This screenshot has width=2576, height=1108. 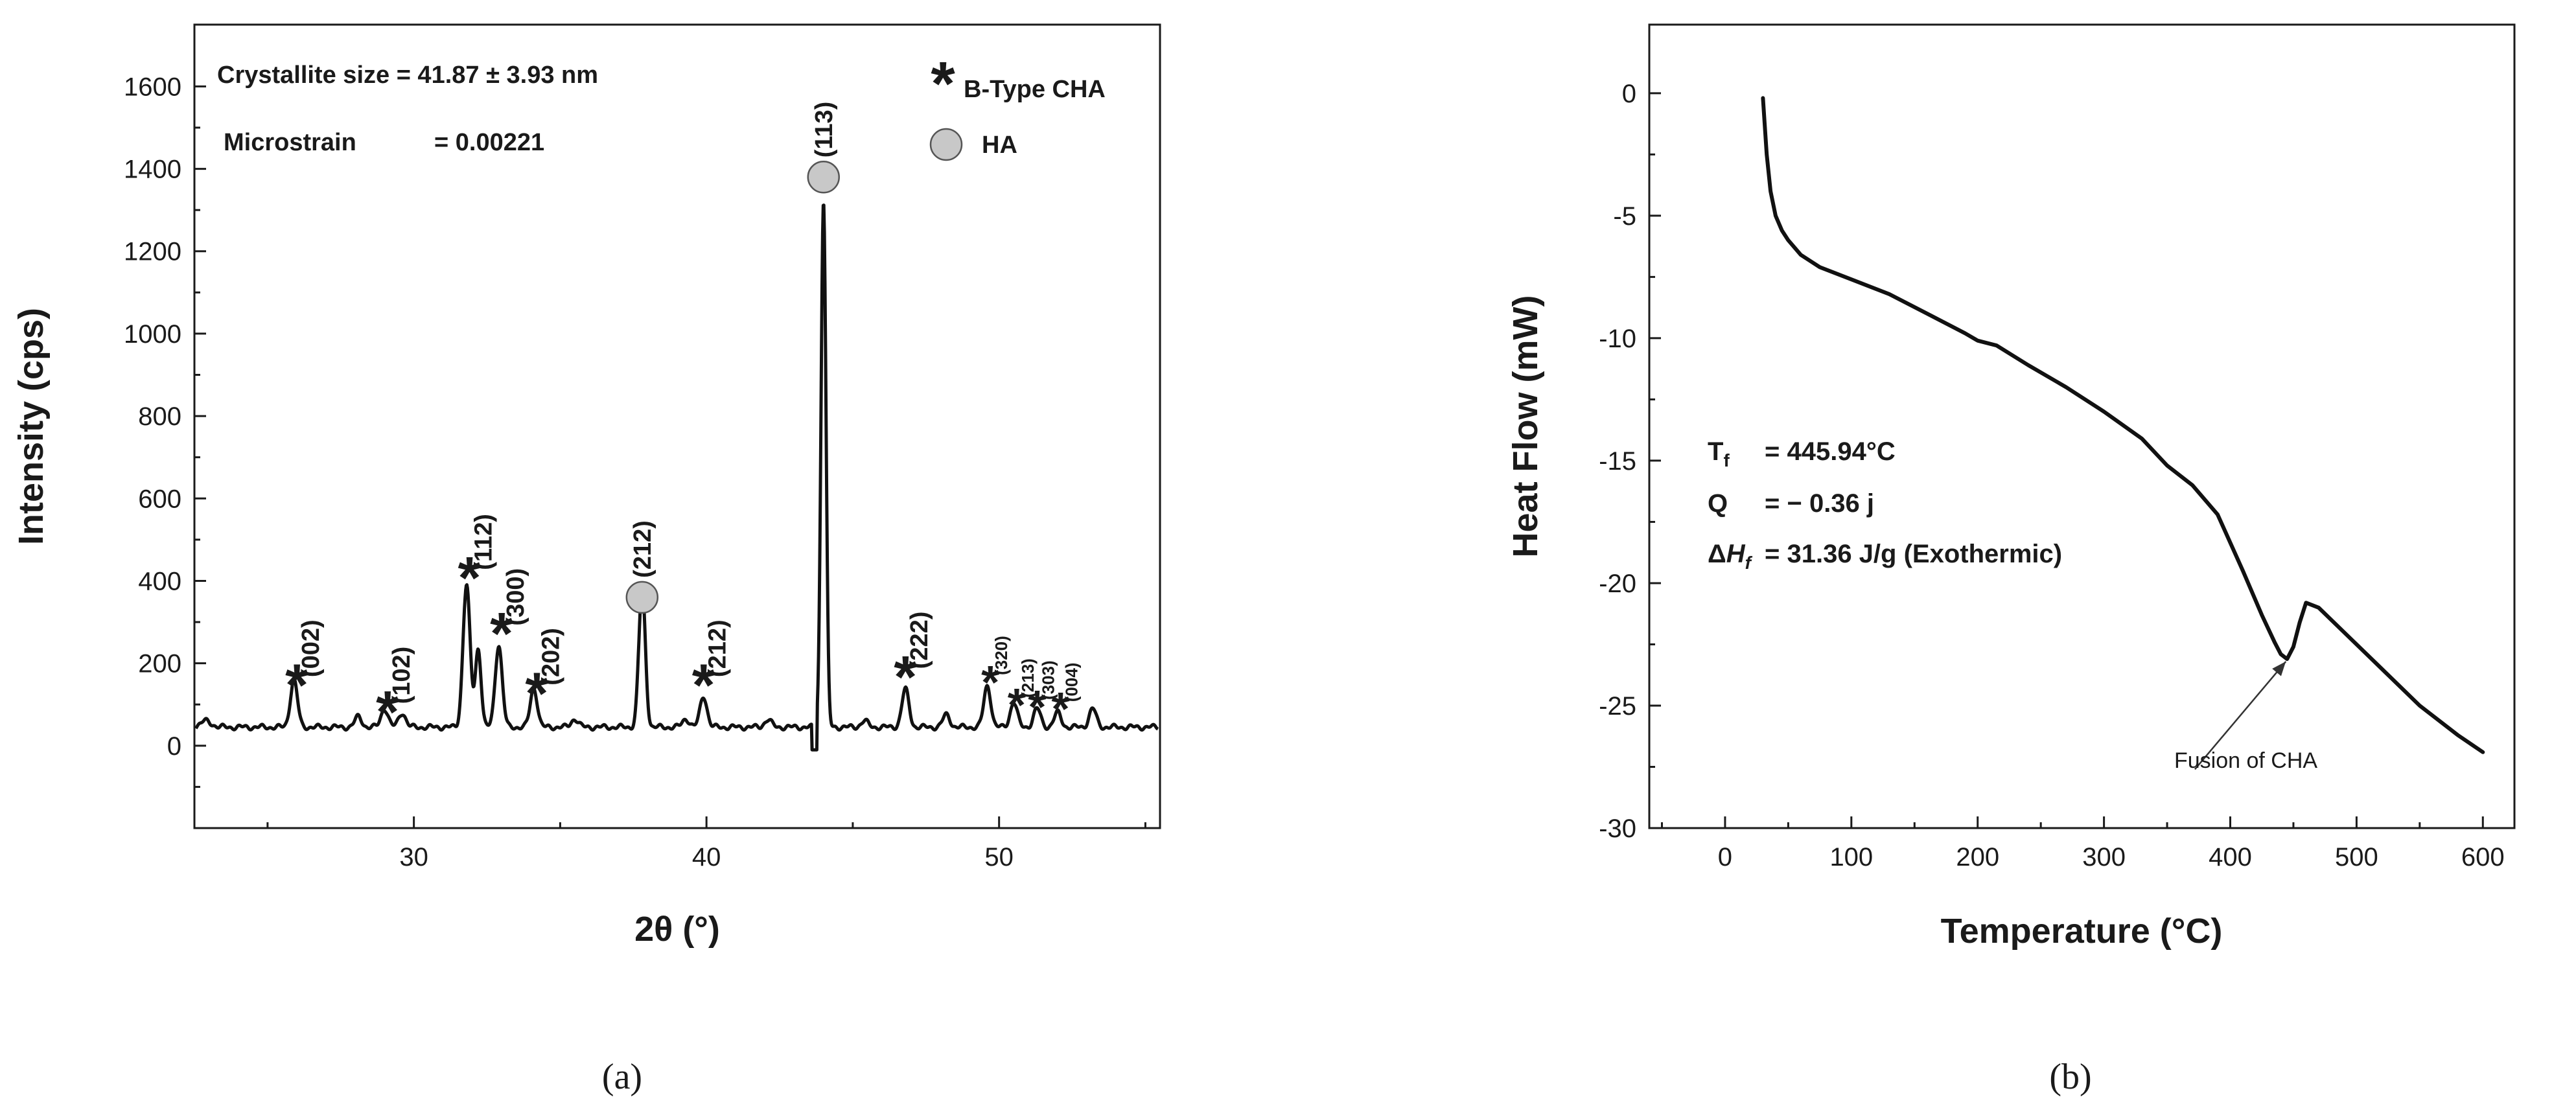 I want to click on tf-label: T, so click(x=1716, y=452).